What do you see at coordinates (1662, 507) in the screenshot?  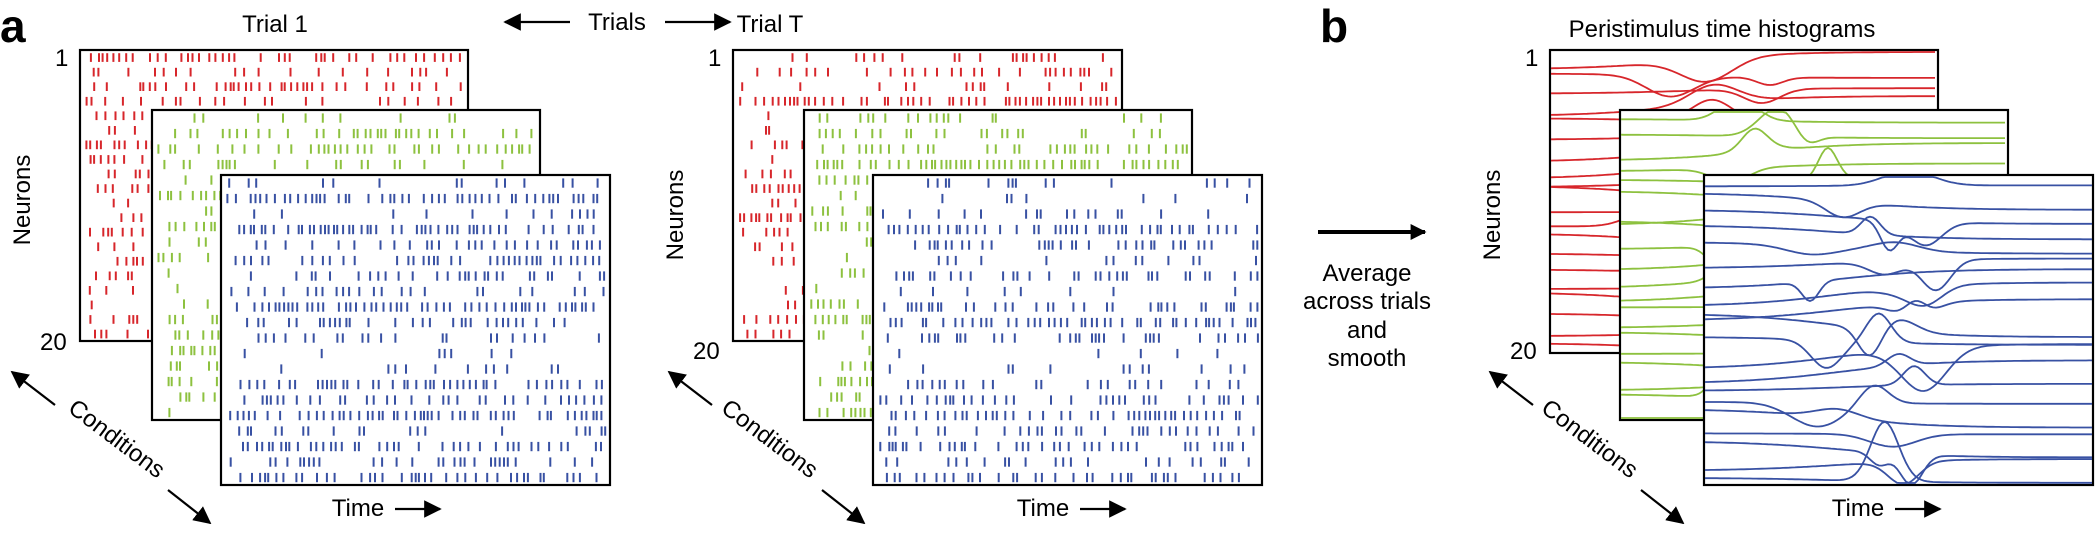 I see `psth-conditions-arrow-down` at bounding box center [1662, 507].